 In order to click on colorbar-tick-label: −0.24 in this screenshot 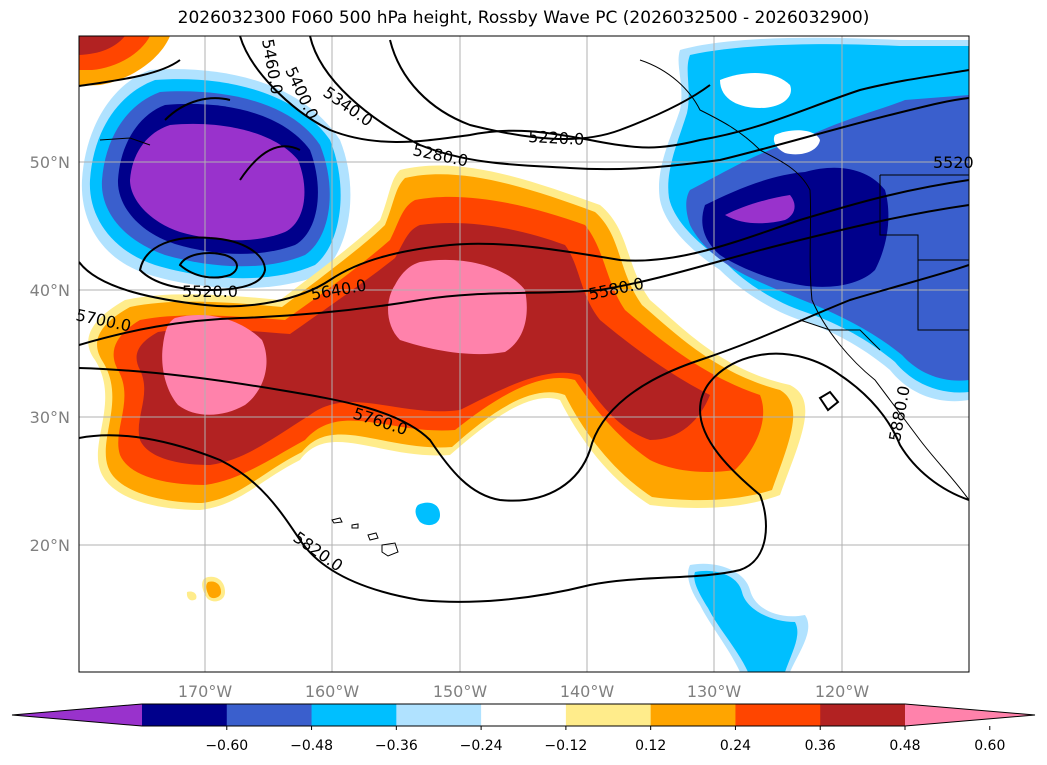, I will do `click(481, 746)`.